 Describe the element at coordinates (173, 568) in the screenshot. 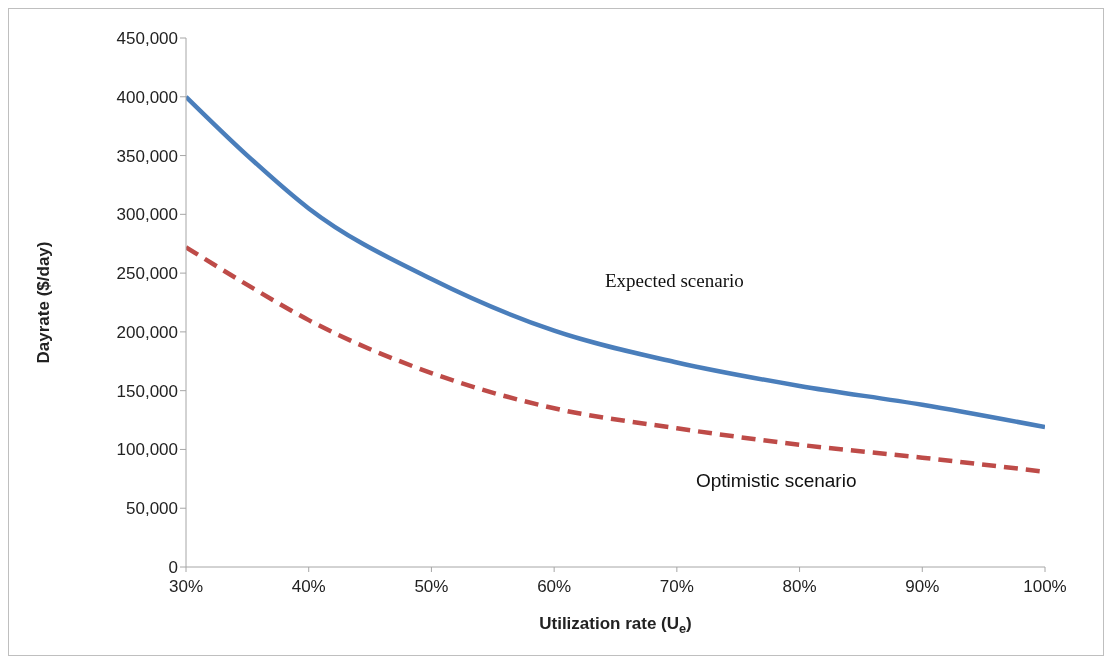

I see `y-tick-label: 0` at that location.